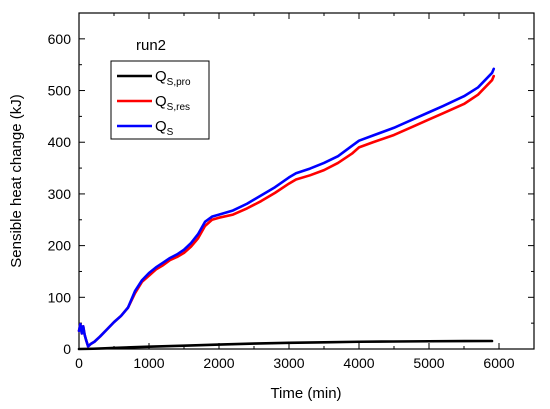  Describe the element at coordinates (148, 363) in the screenshot. I see `x-tick-label: 1000` at that location.